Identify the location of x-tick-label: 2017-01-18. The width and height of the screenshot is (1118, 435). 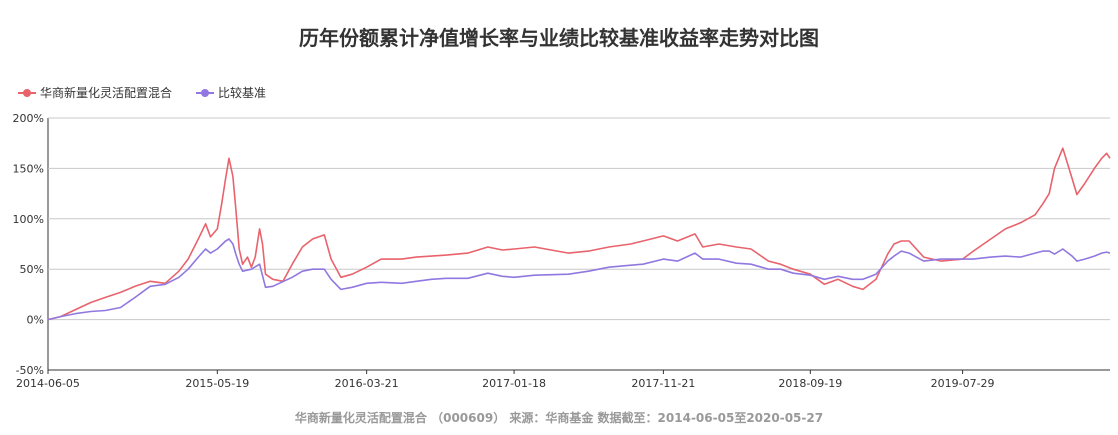
(514, 383).